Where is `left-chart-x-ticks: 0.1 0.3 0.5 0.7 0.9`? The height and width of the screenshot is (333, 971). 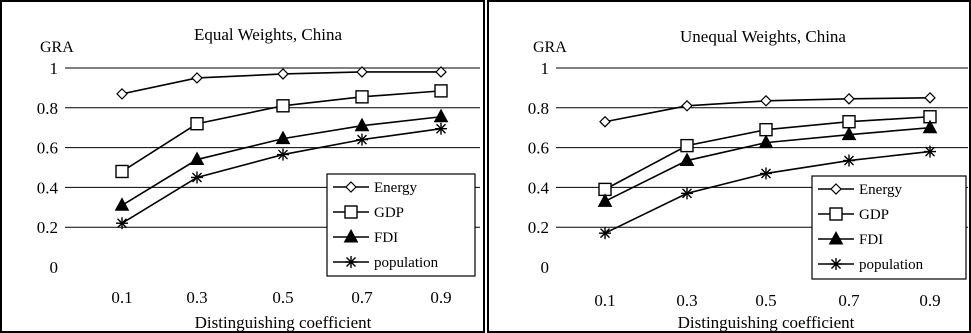
left-chart-x-ticks: 0.1 0.3 0.5 0.7 0.9 is located at coordinates (281, 297).